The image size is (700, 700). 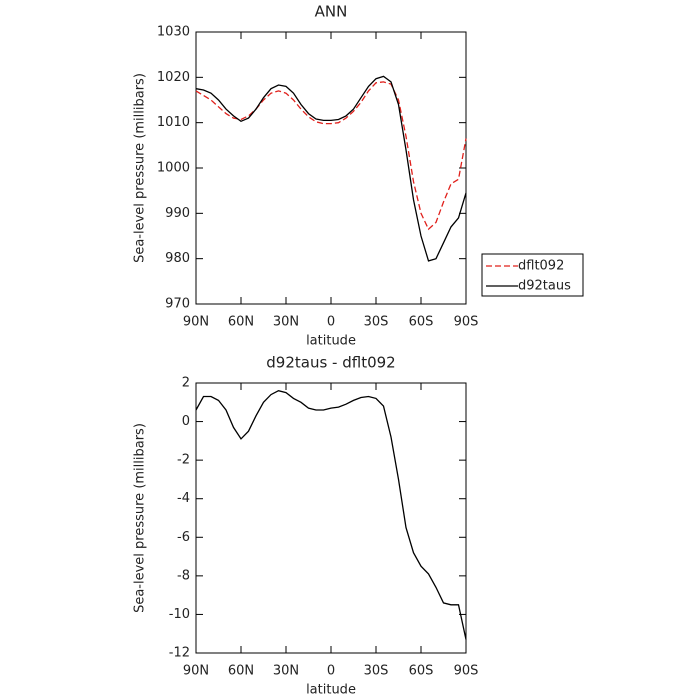 What do you see at coordinates (173, 168) in the screenshot?
I see `y-tick-label: 1000` at bounding box center [173, 168].